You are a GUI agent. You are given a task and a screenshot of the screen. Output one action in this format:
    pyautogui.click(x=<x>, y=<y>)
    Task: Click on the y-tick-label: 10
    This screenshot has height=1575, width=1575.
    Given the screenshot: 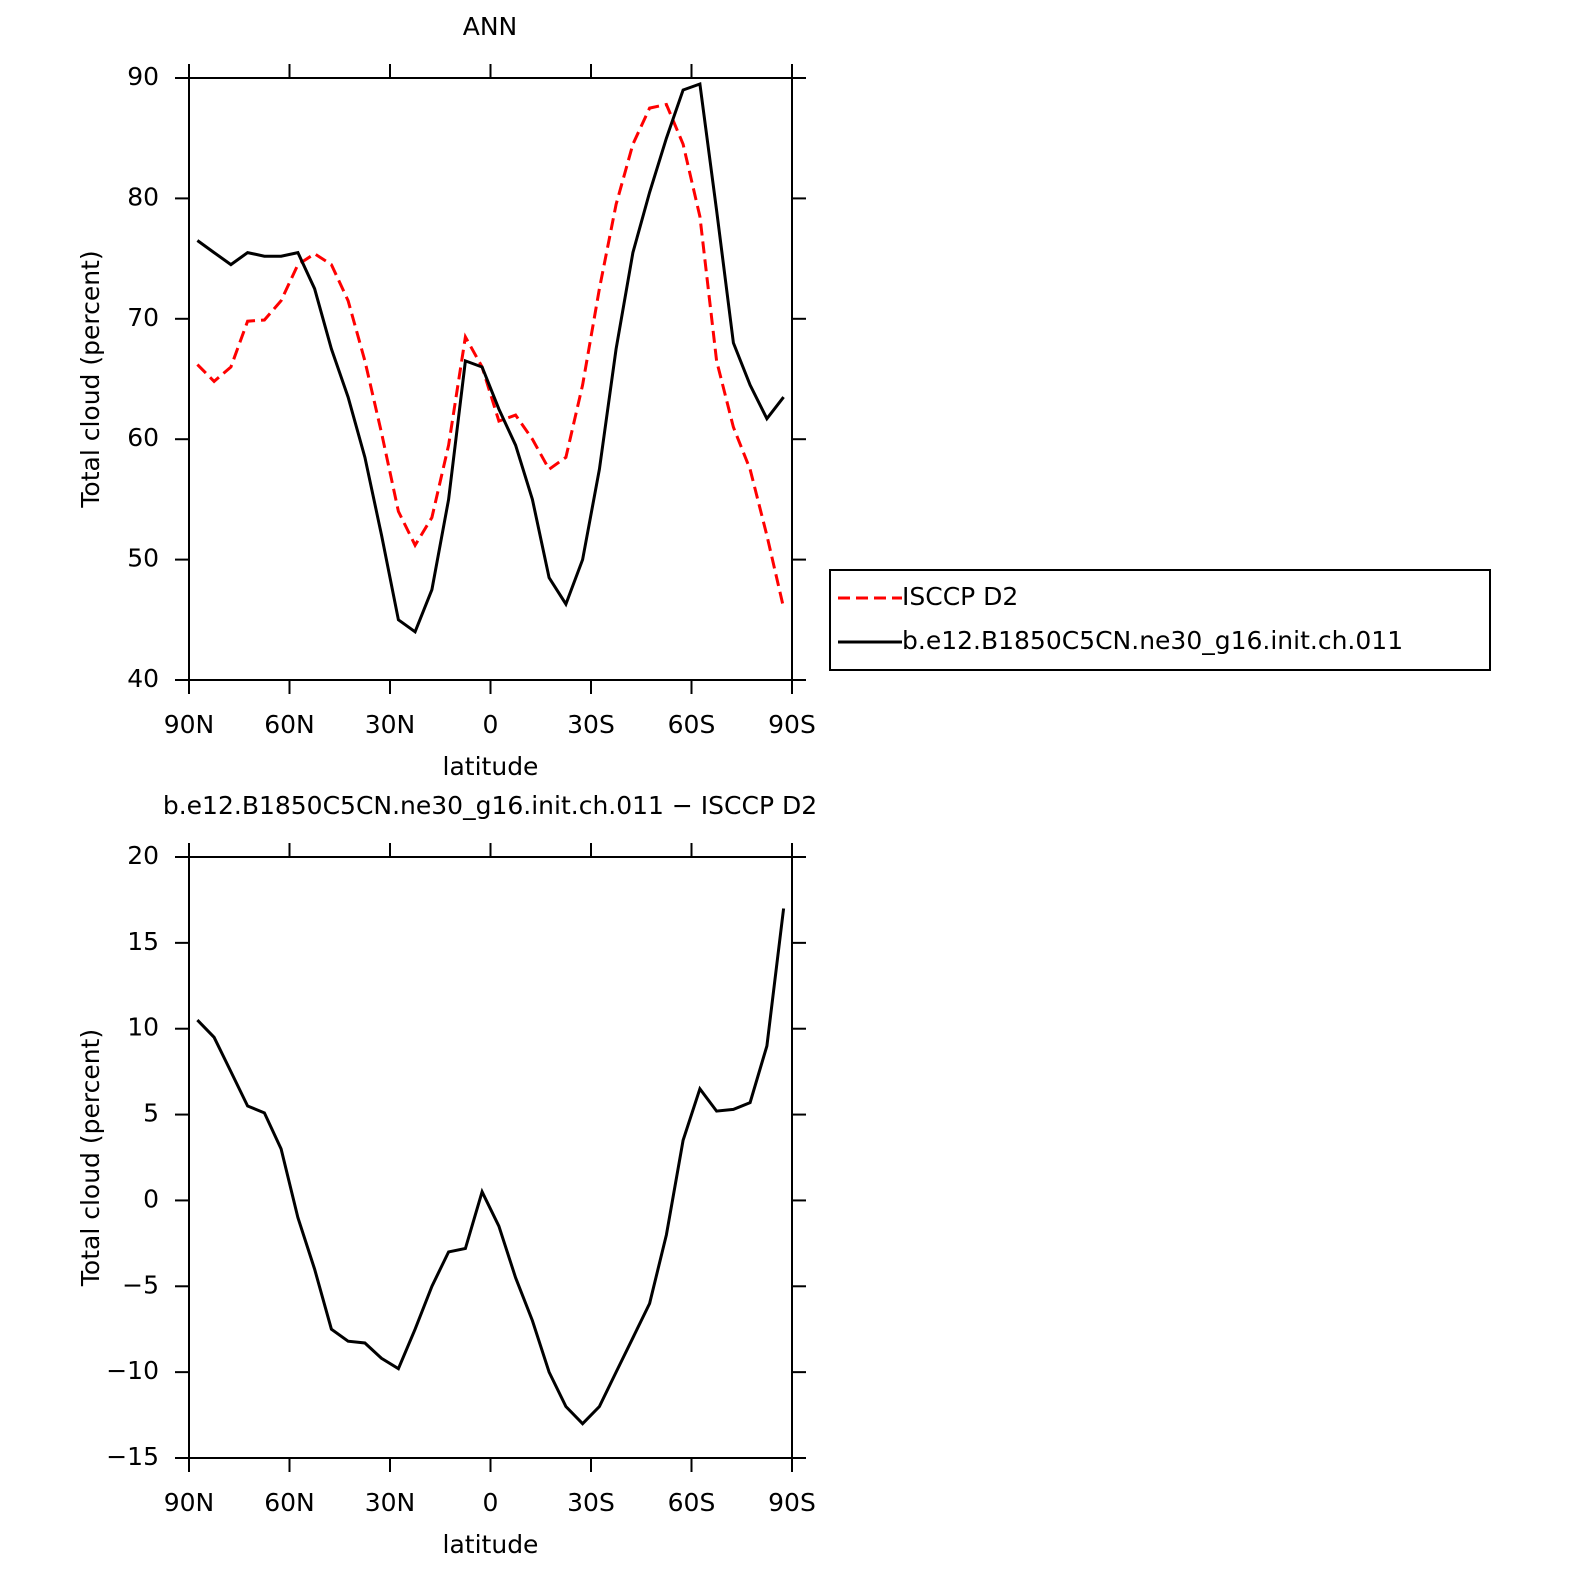 What is the action you would take?
    pyautogui.click(x=143, y=1027)
    